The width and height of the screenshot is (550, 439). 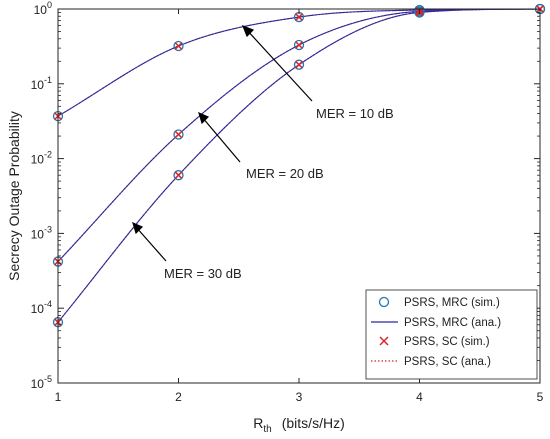 What do you see at coordinates (48, 304) in the screenshot?
I see `y-tick-label-exponent: -4` at bounding box center [48, 304].